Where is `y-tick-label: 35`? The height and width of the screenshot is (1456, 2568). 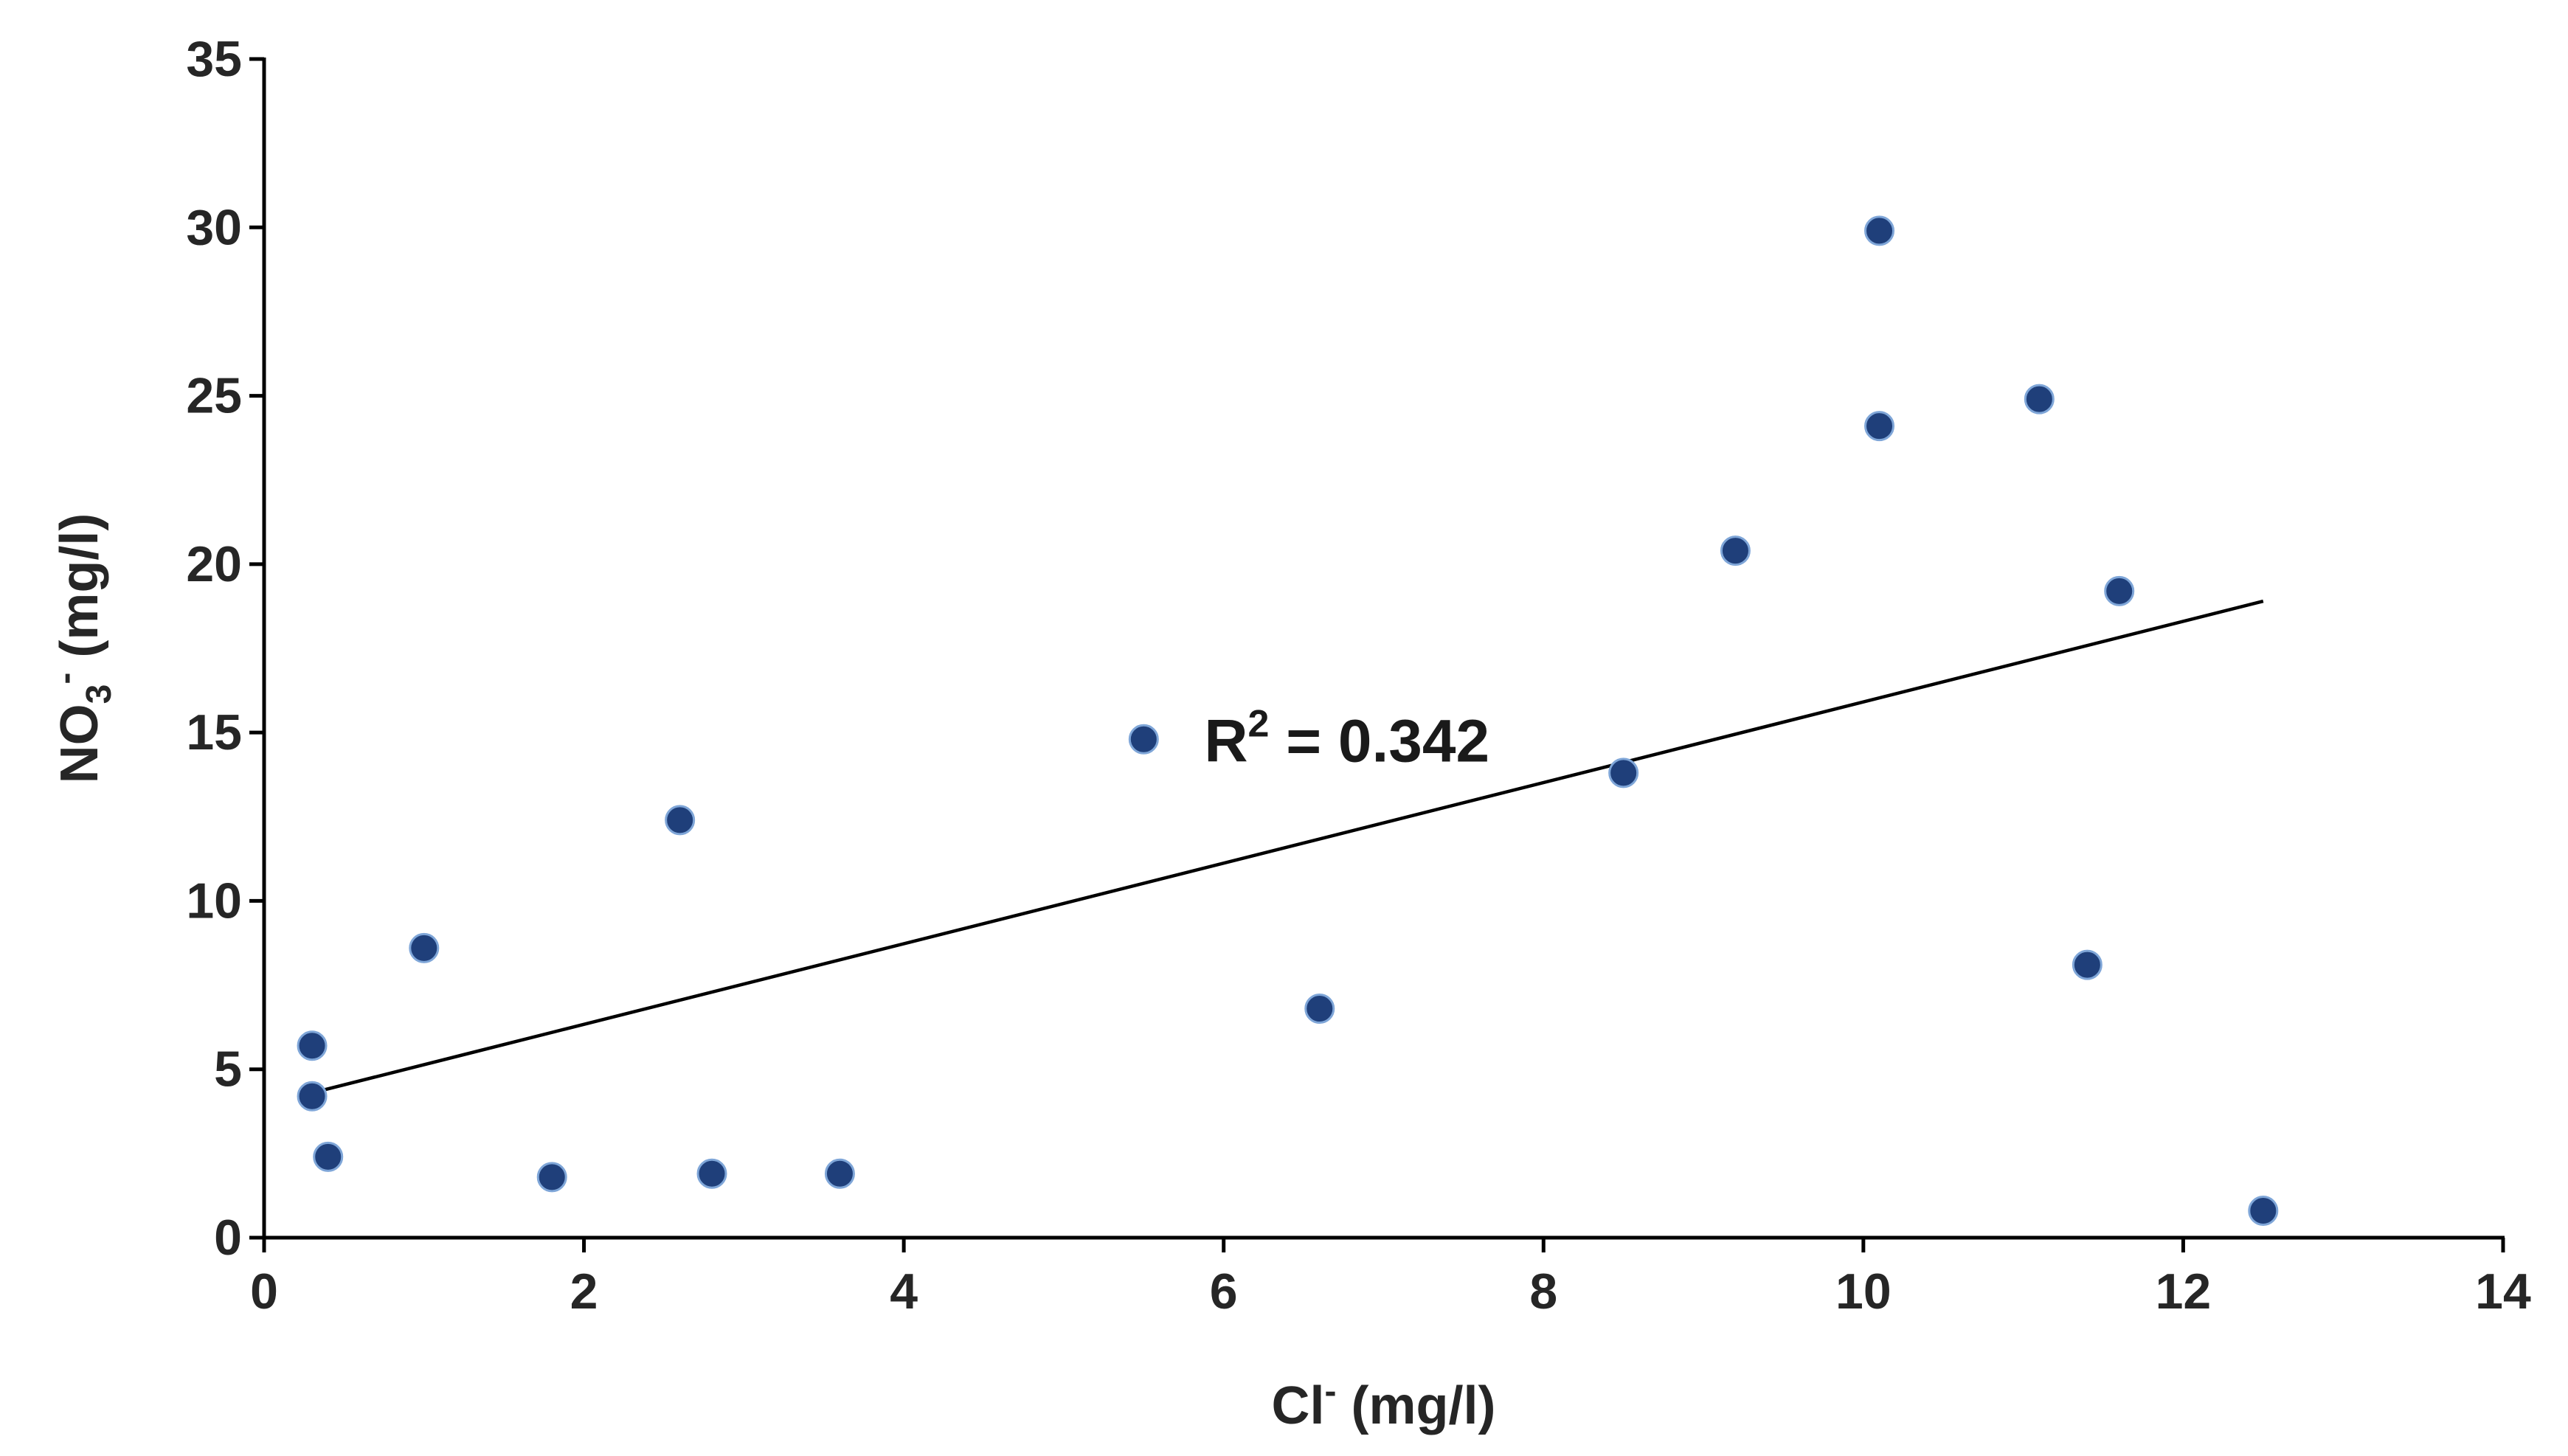 y-tick-label: 35 is located at coordinates (214, 59).